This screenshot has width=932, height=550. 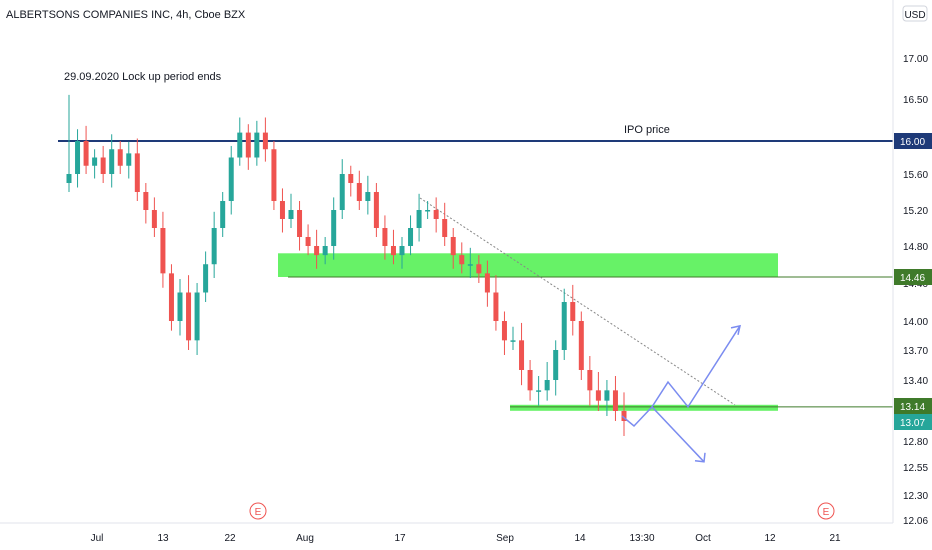 What do you see at coordinates (915, 521) in the screenshot?
I see `y-tick-label: 12.06` at bounding box center [915, 521].